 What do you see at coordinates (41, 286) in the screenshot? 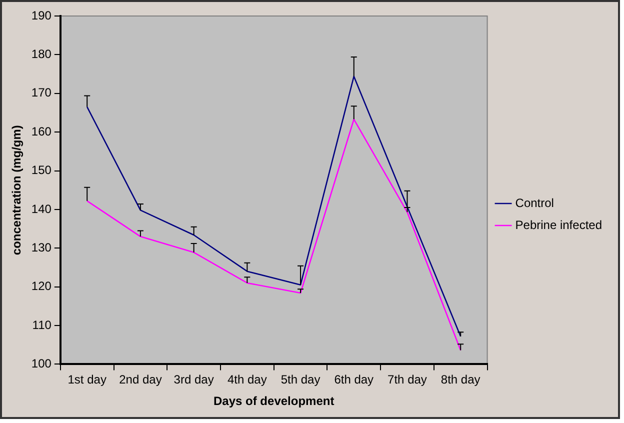
I see `y-tick-label: 120` at bounding box center [41, 286].